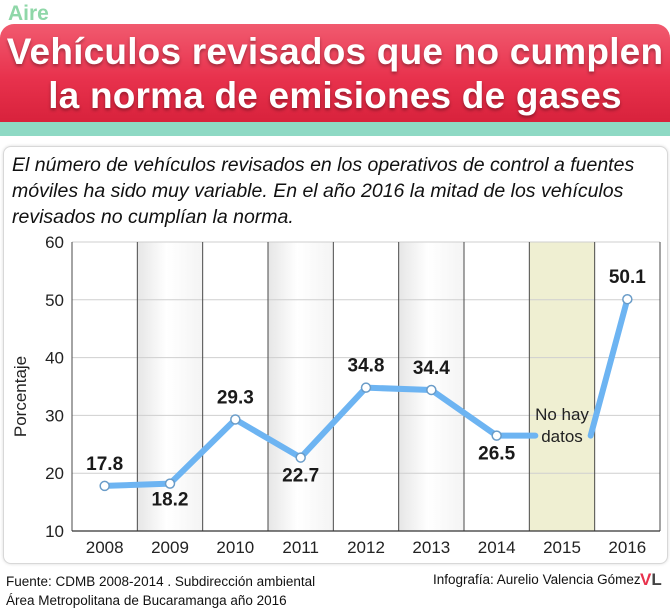 This screenshot has height=612, width=670. I want to click on logo-letter-l: L, so click(656, 579).